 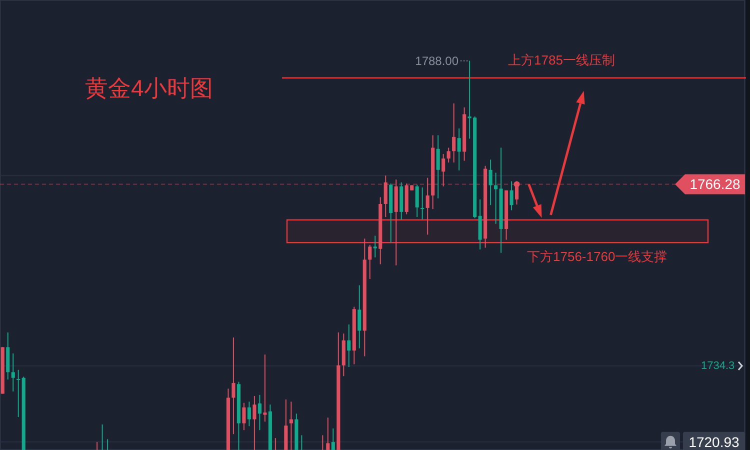 What do you see at coordinates (714, 442) in the screenshot?
I see `y-tick-label: 1720.93` at bounding box center [714, 442].